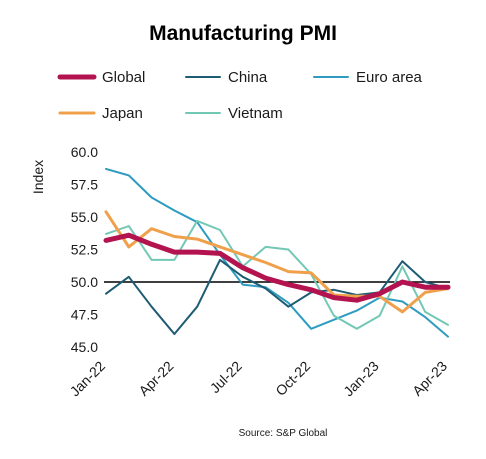  Describe the element at coordinates (123, 77) in the screenshot. I see `legend-label-global: Global` at that location.